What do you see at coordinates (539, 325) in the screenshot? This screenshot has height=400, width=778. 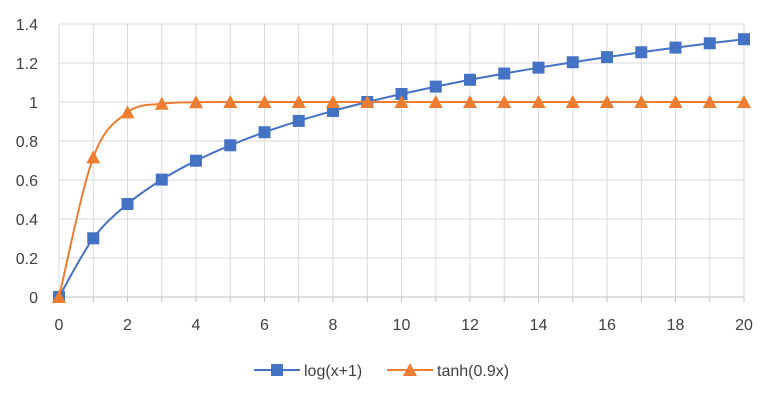 I see `x-tick-label: 14` at bounding box center [539, 325].